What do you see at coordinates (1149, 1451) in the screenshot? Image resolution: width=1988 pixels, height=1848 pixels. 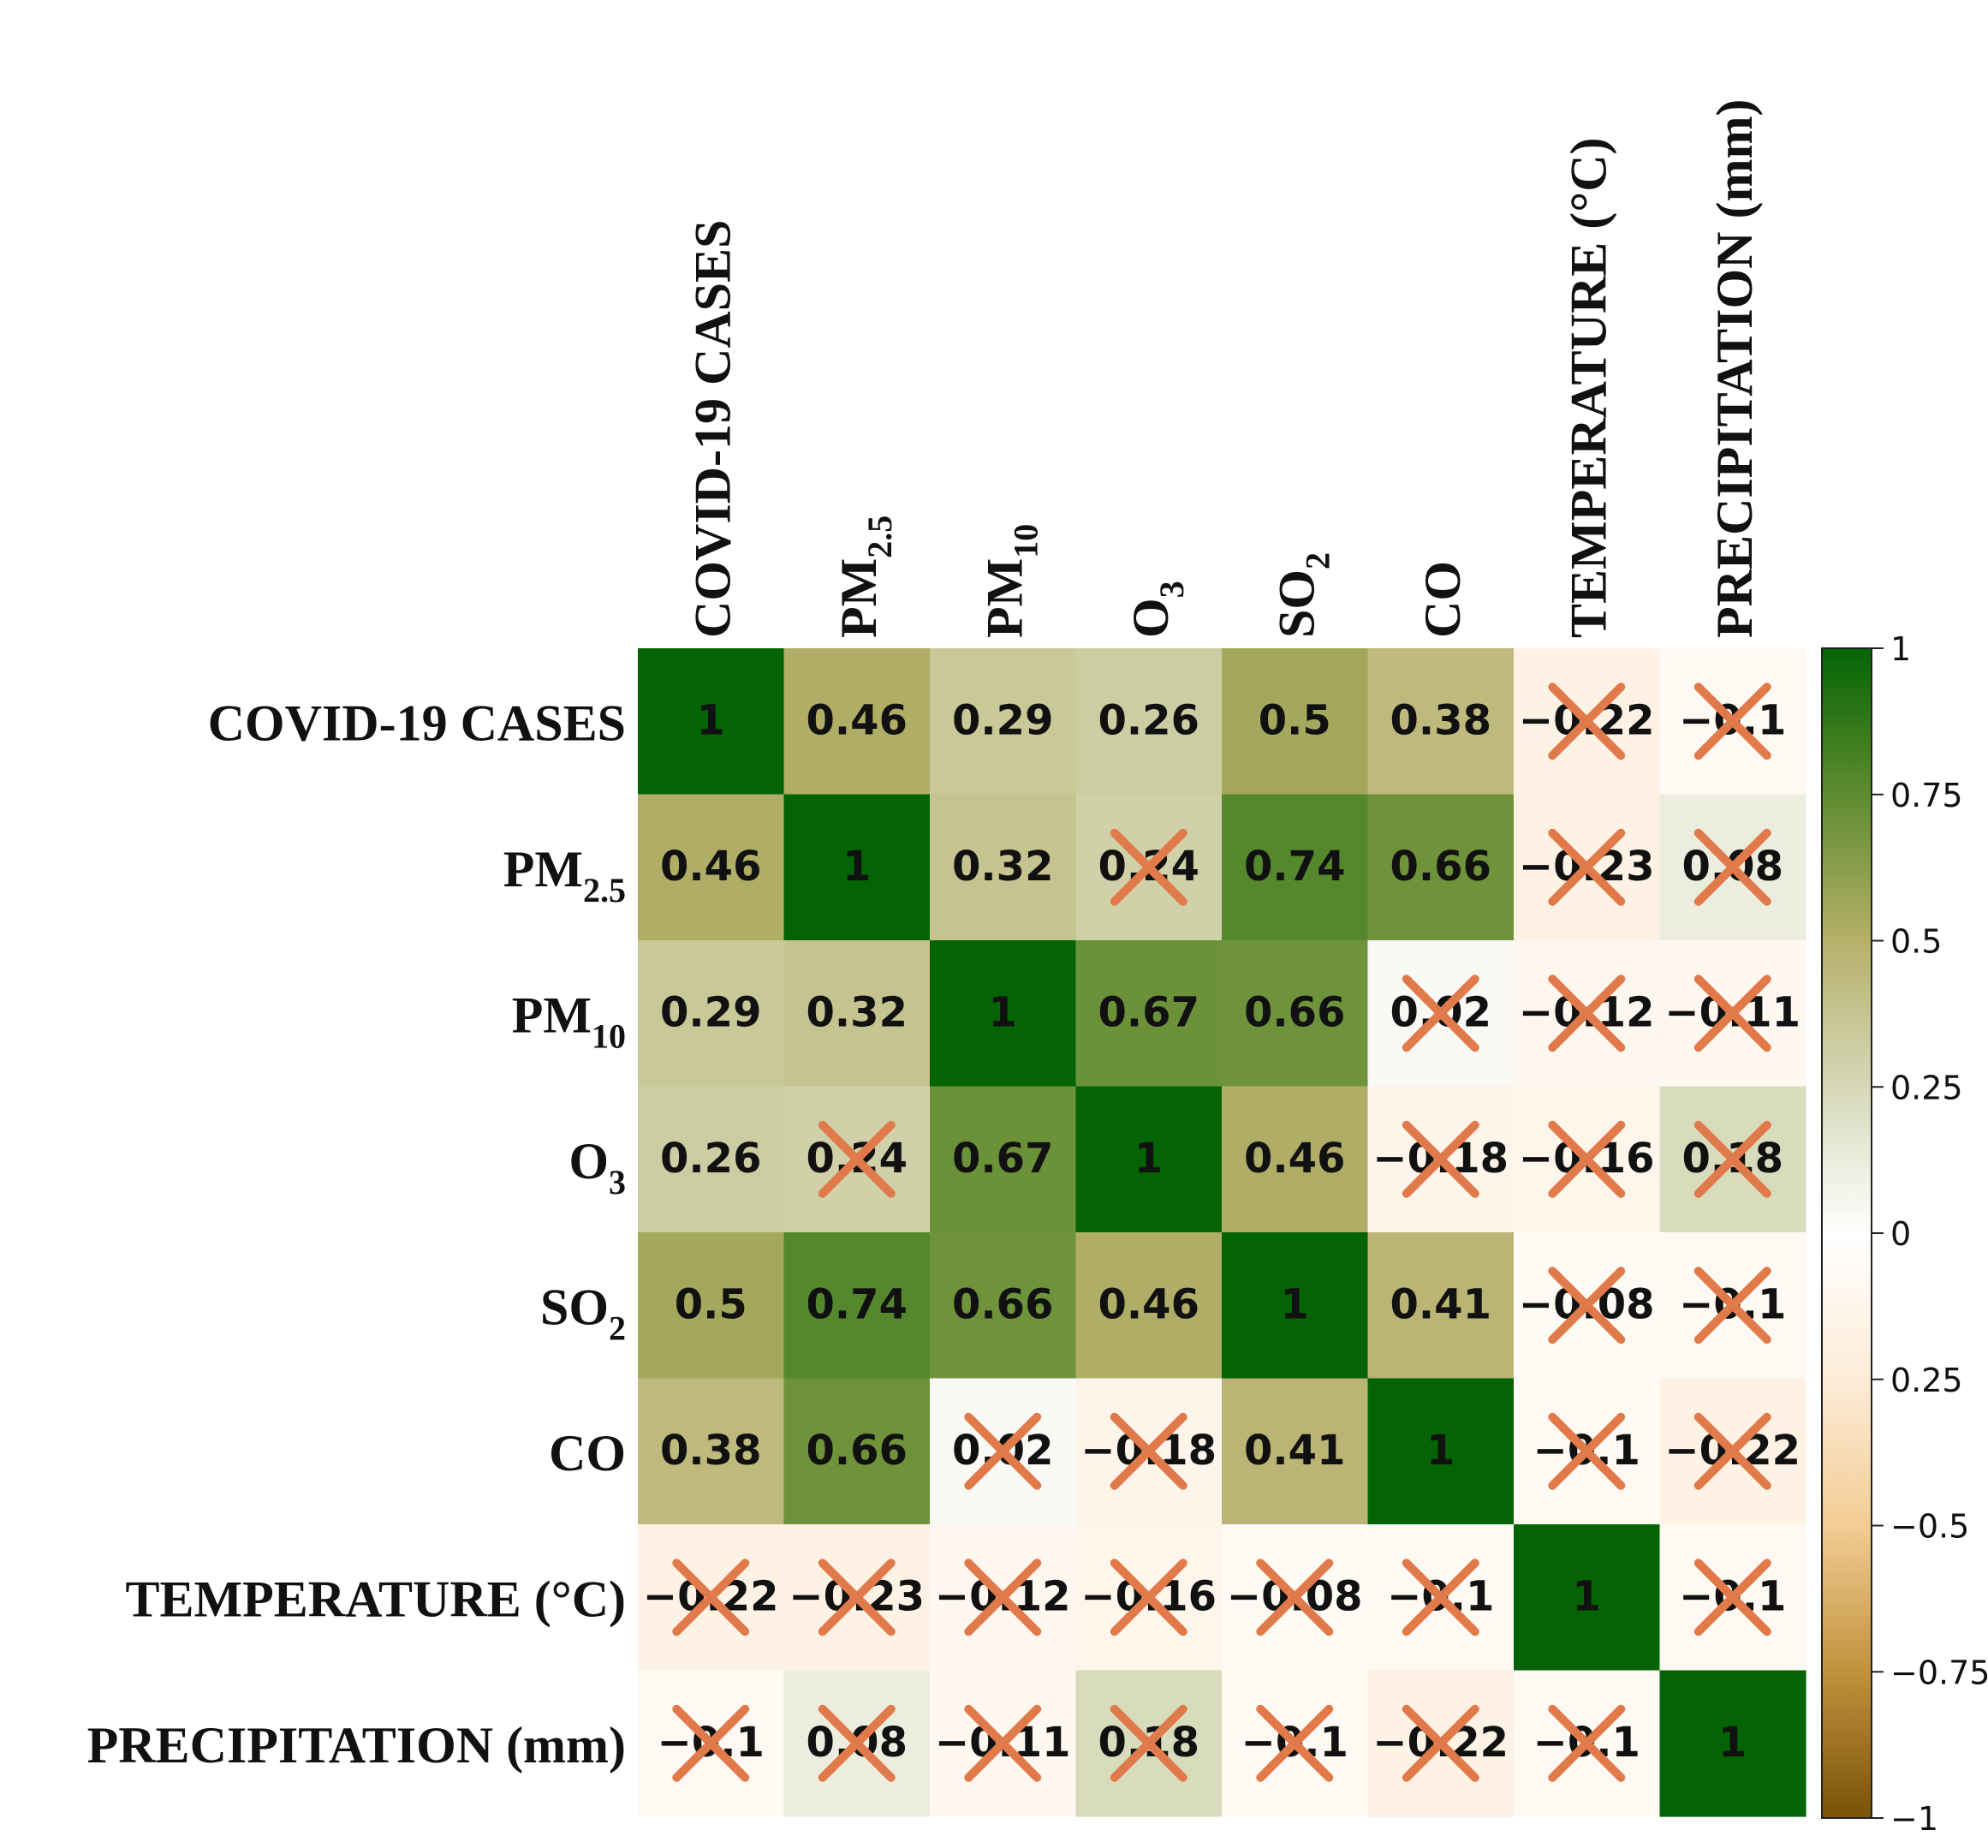 I see `heatmap-cell: −0.18` at bounding box center [1149, 1451].